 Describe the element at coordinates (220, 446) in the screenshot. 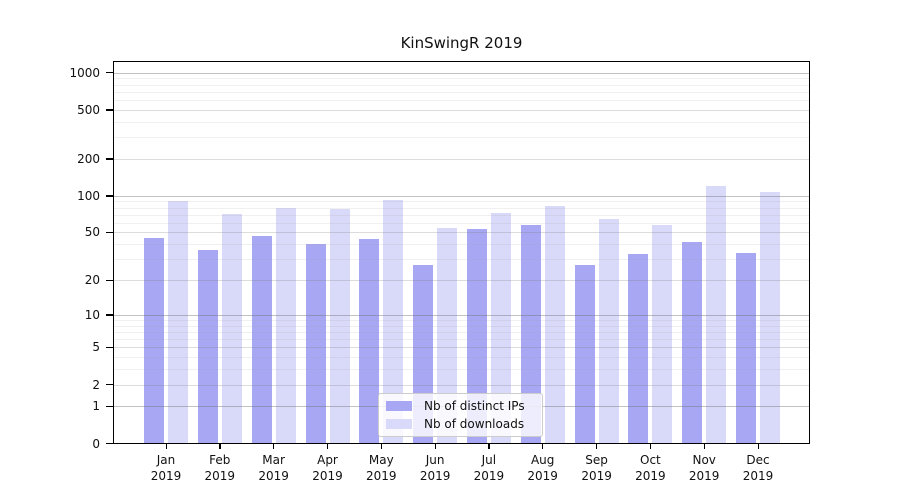

I see `x-tick-mark-feb` at that location.